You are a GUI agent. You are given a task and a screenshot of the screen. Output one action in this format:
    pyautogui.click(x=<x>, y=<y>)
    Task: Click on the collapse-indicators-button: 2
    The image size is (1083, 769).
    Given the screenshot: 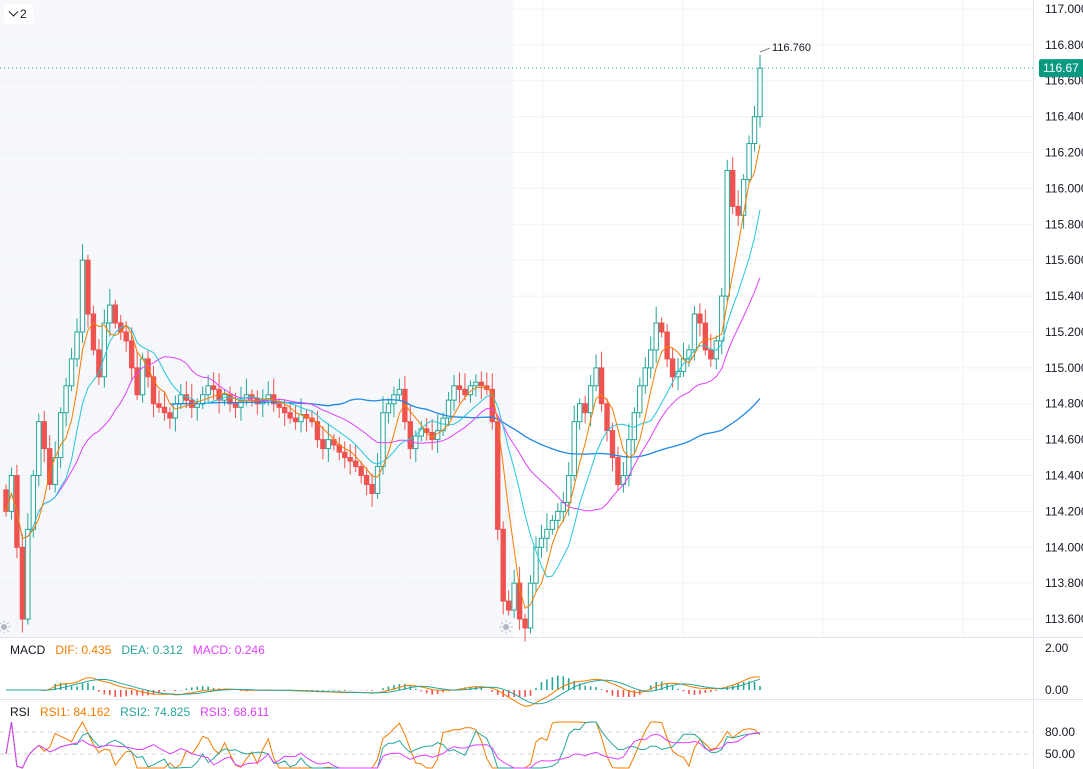 What is the action you would take?
    pyautogui.click(x=18, y=14)
    